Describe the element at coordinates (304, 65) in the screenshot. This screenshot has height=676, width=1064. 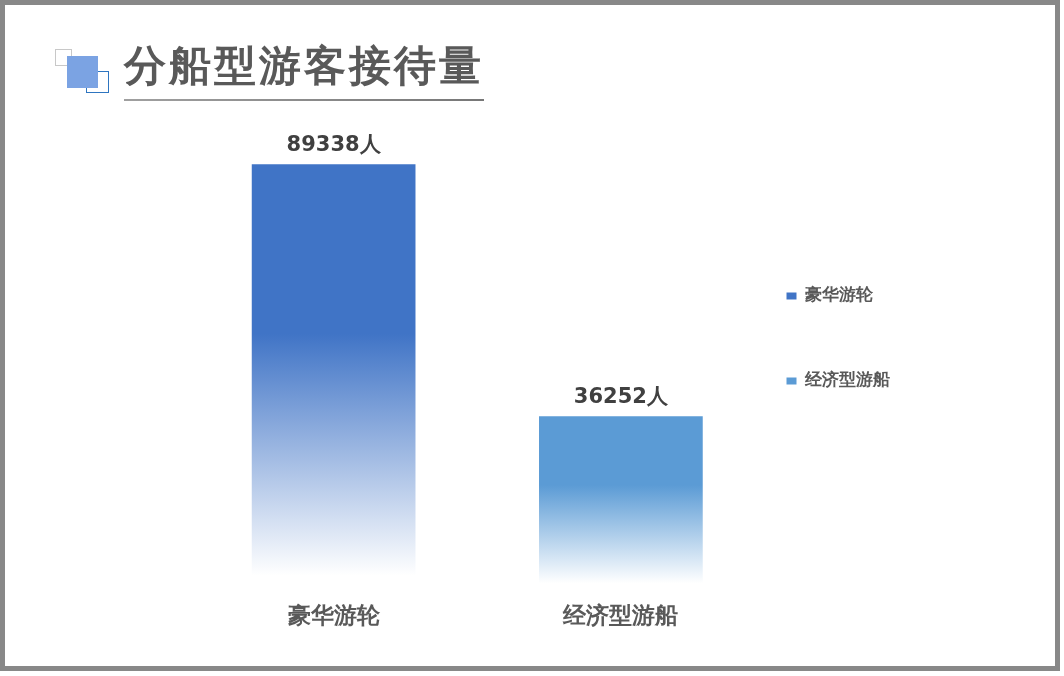
I see `chart-title: 分船型游客接待量` at that location.